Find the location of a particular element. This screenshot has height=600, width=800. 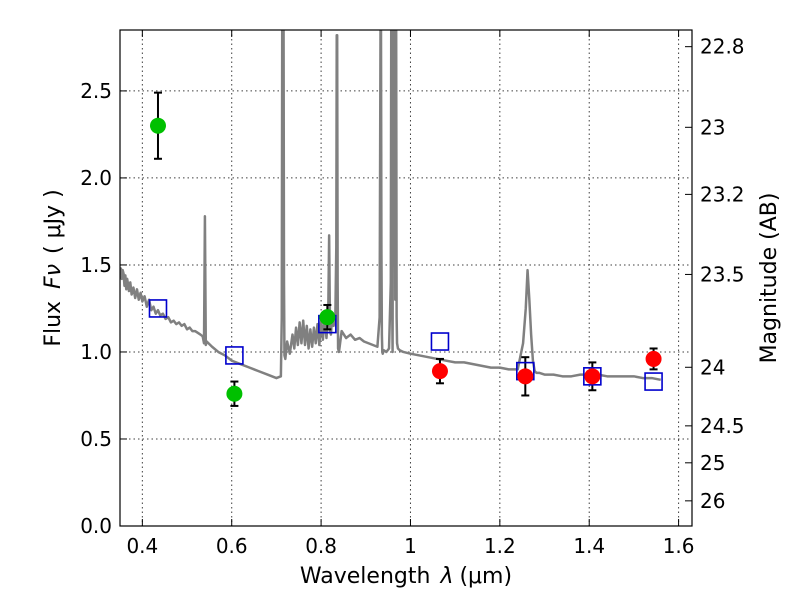

right-tick-label: 23 is located at coordinates (712, 127).